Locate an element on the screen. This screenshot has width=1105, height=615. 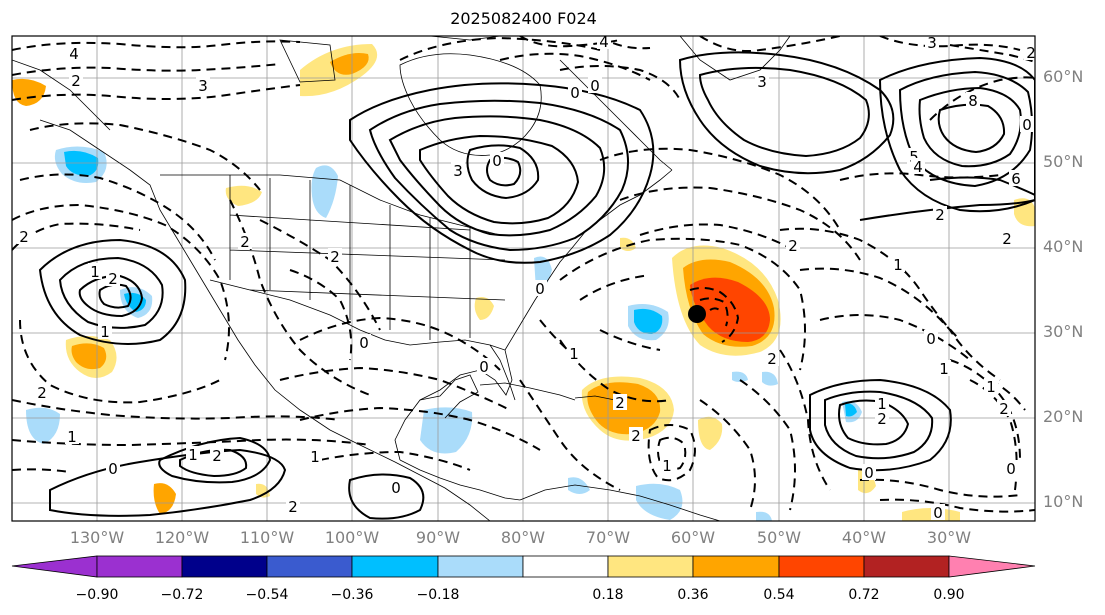
storm-center-marker is located at coordinates (697, 314).